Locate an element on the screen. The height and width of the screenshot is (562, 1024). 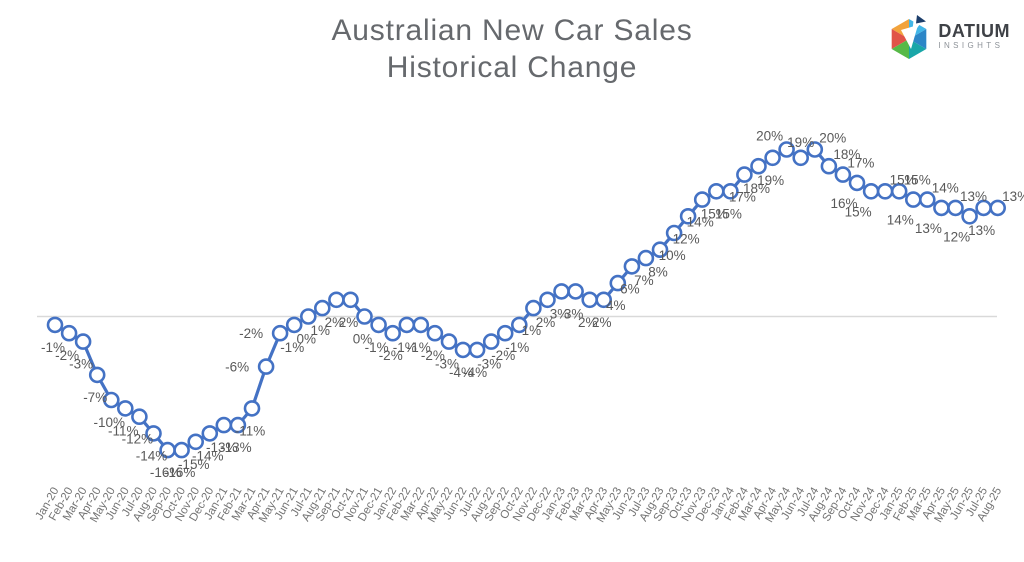
logo-subtitle: INSIGHTS is located at coordinates (971, 45).